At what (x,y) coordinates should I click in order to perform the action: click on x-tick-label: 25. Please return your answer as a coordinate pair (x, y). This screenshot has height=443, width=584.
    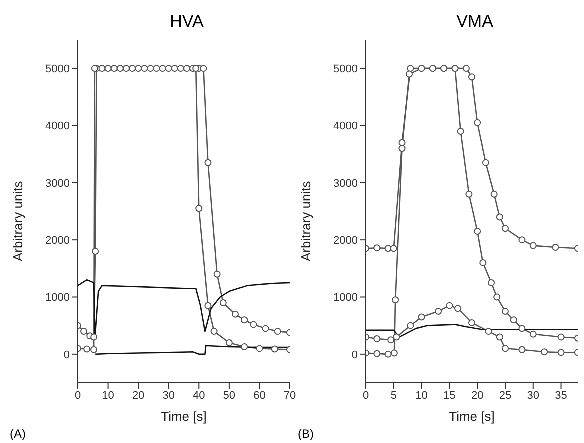
    Looking at the image, I should click on (505, 396).